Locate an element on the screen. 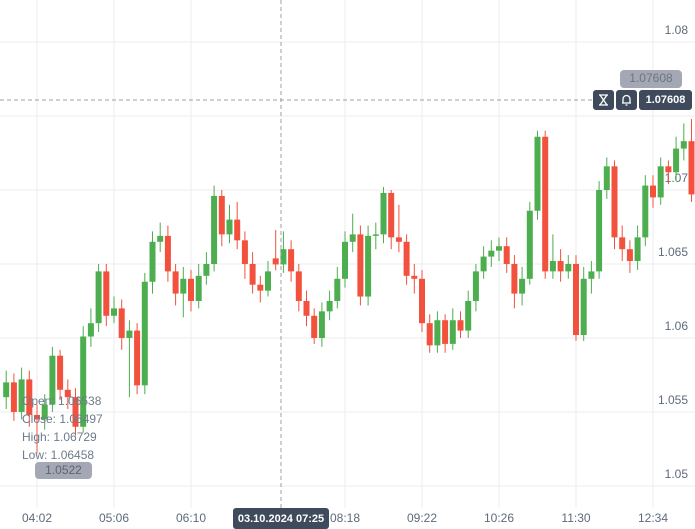 This screenshot has height=529, width=695. ohlc-info: High: 1.06729 is located at coordinates (59, 437).